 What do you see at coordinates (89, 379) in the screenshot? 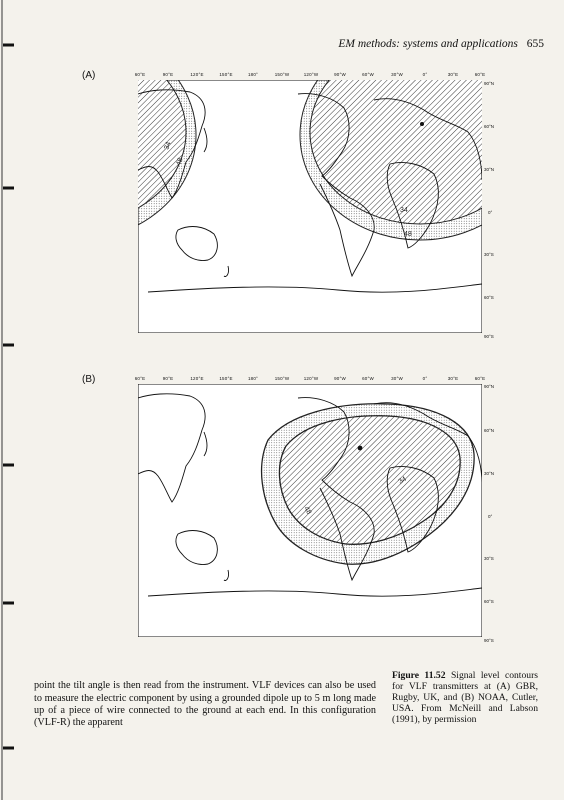
I see `panel-b-label: (B)` at bounding box center [89, 379].